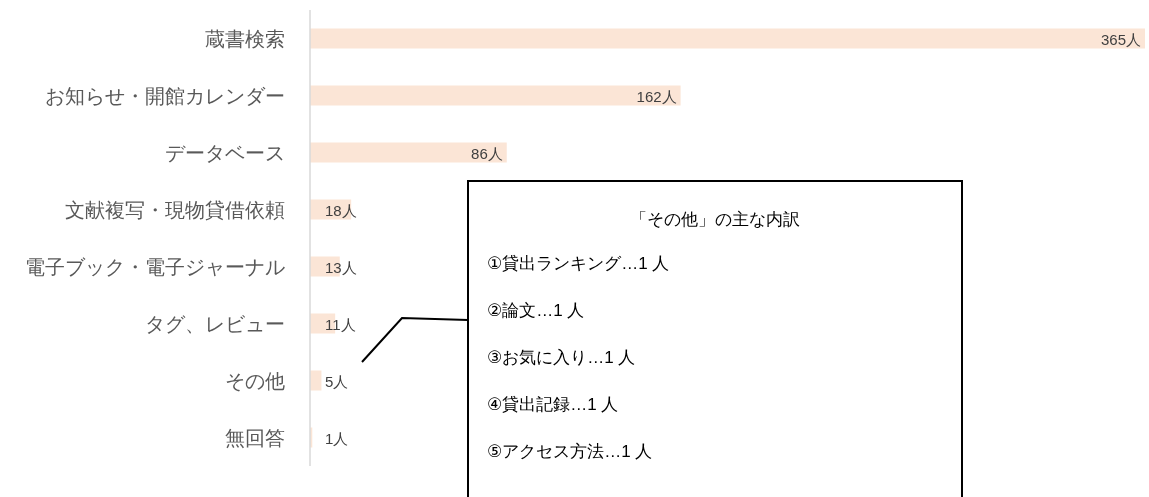 The image size is (1149, 497). What do you see at coordinates (337, 381) in the screenshot?
I see `data-label: 5人` at bounding box center [337, 381].